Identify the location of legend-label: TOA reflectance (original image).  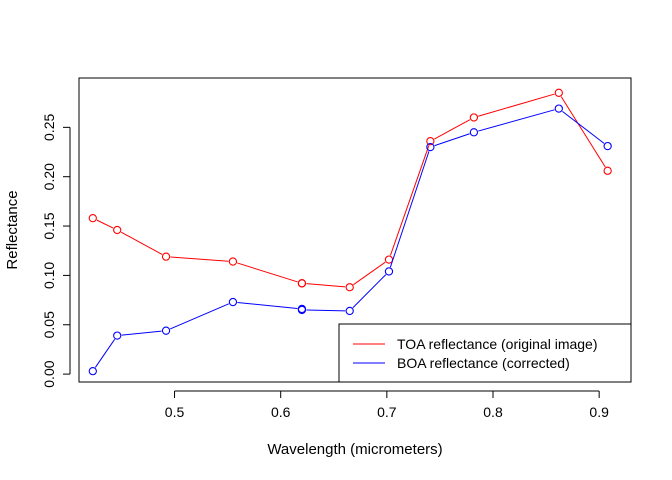
(497, 344).